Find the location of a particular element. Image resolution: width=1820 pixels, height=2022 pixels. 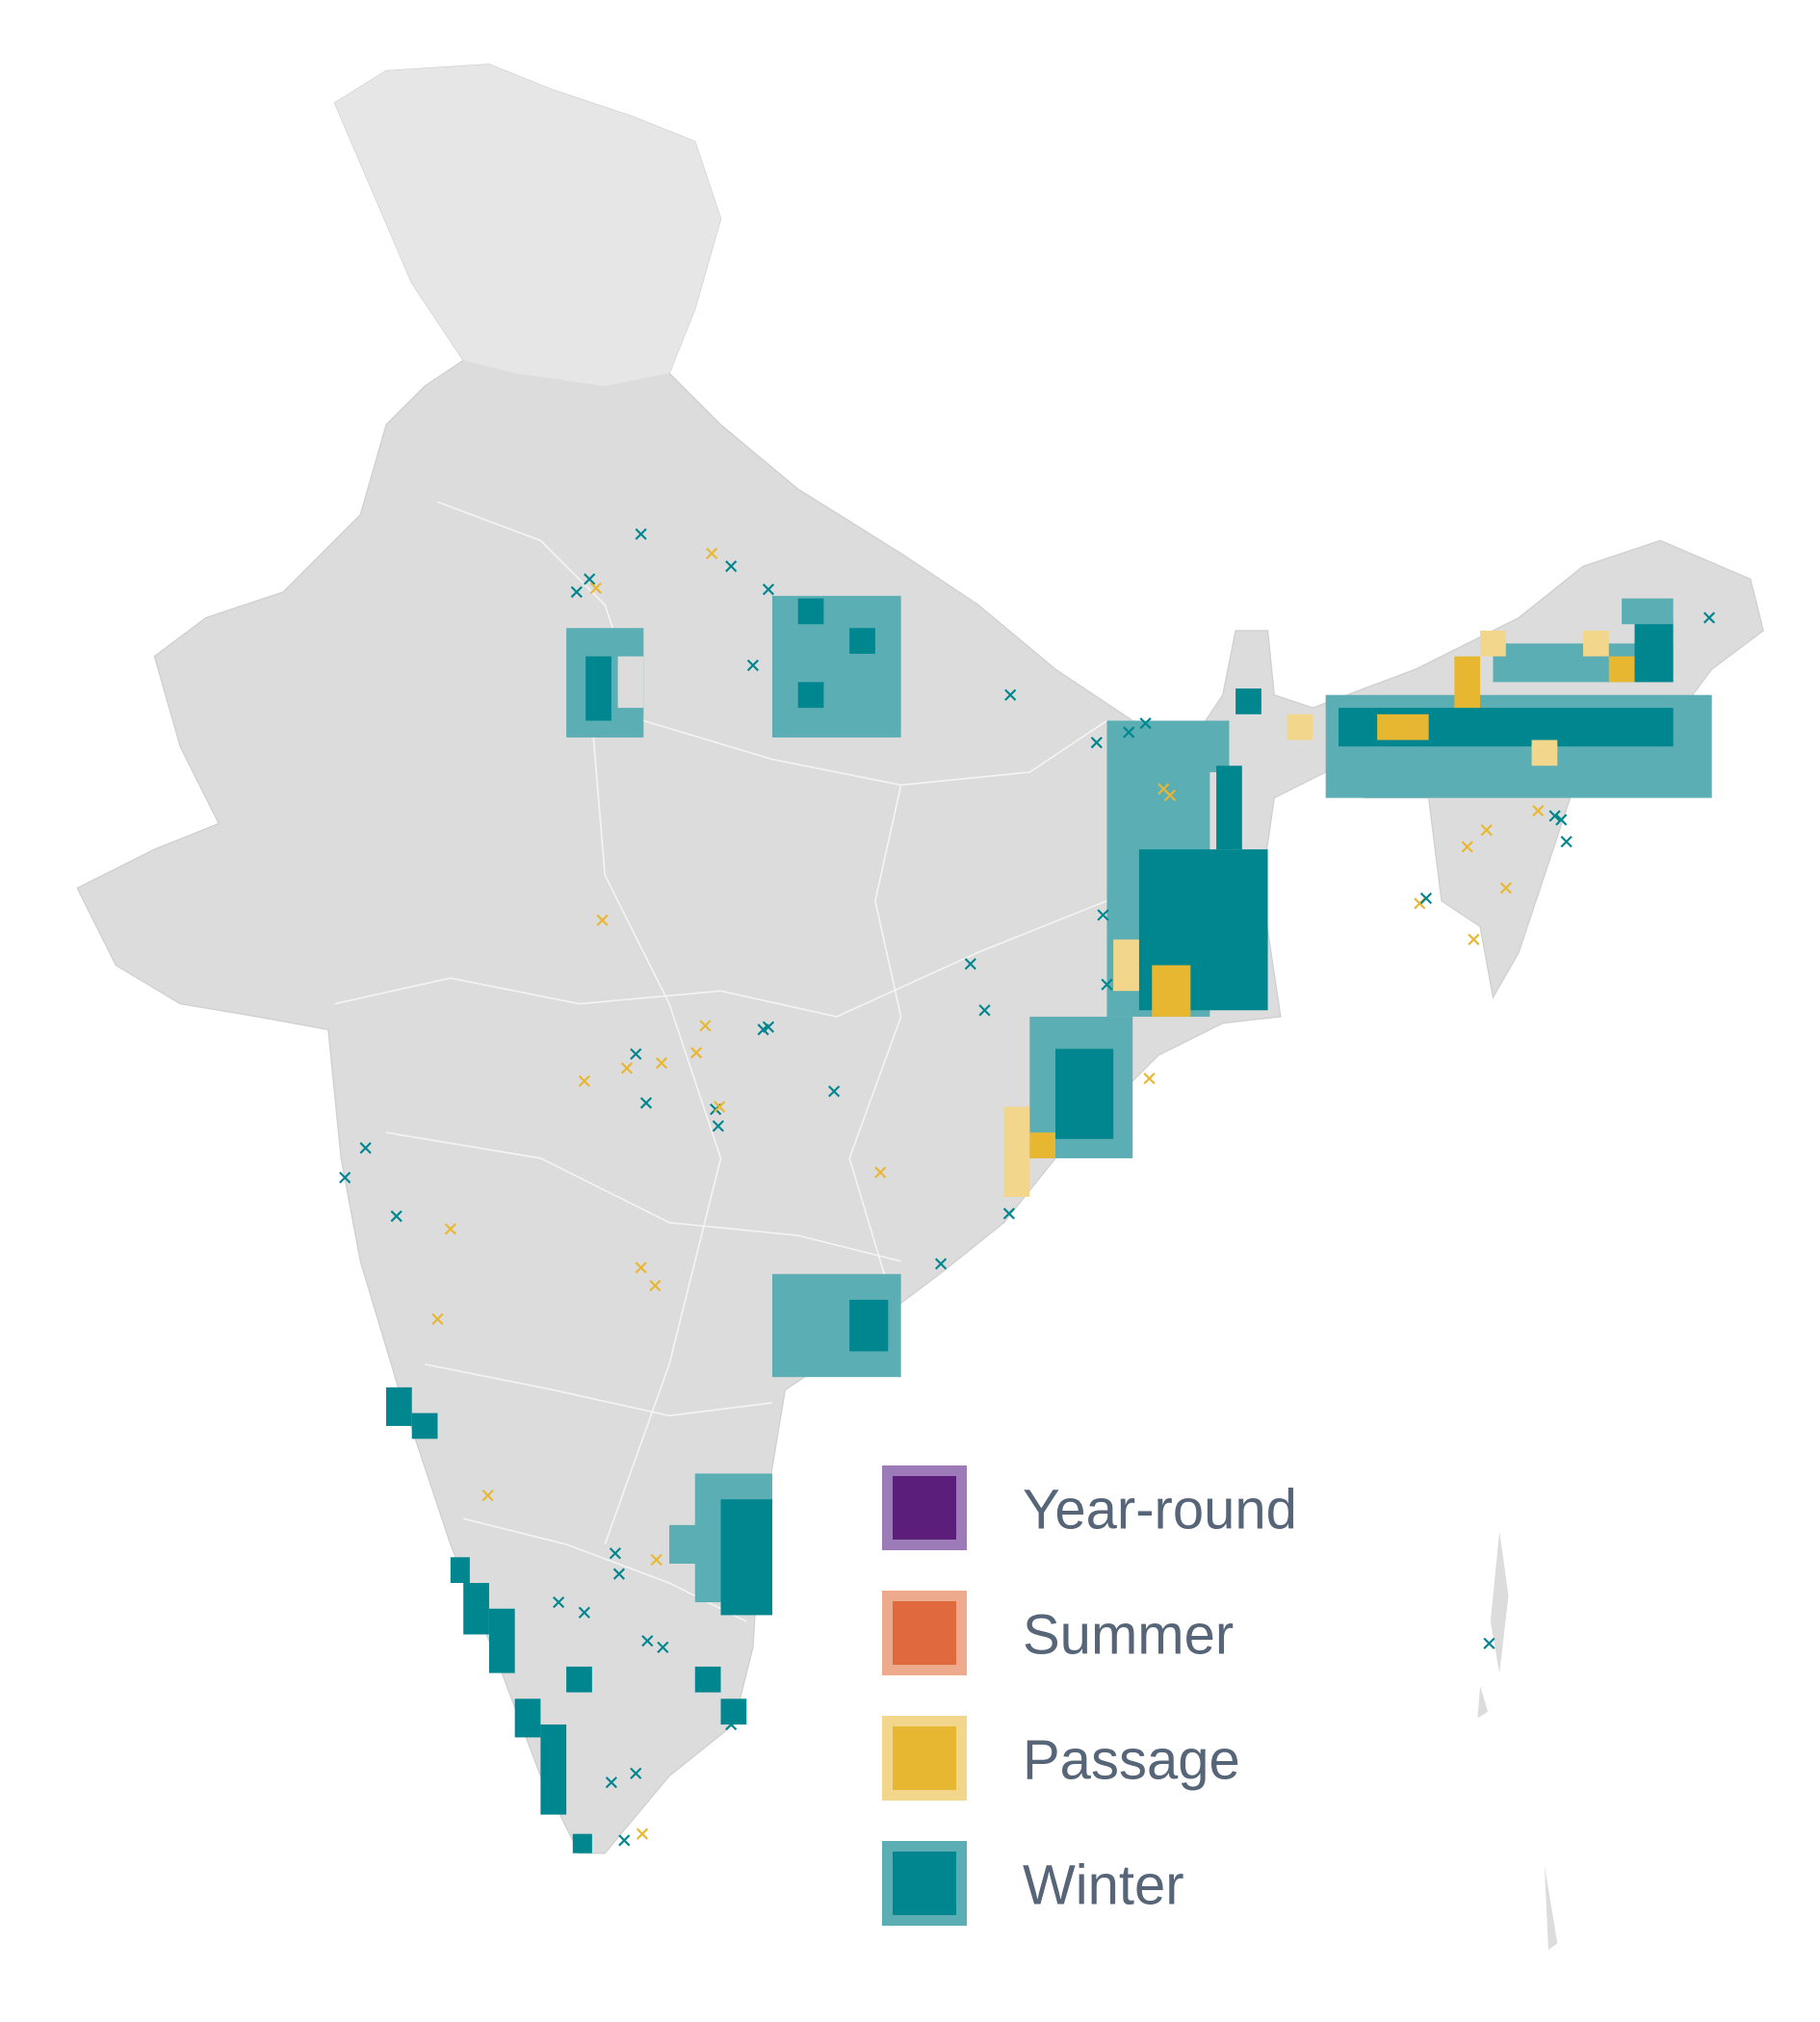

island-chain is located at coordinates (1517, 1740).